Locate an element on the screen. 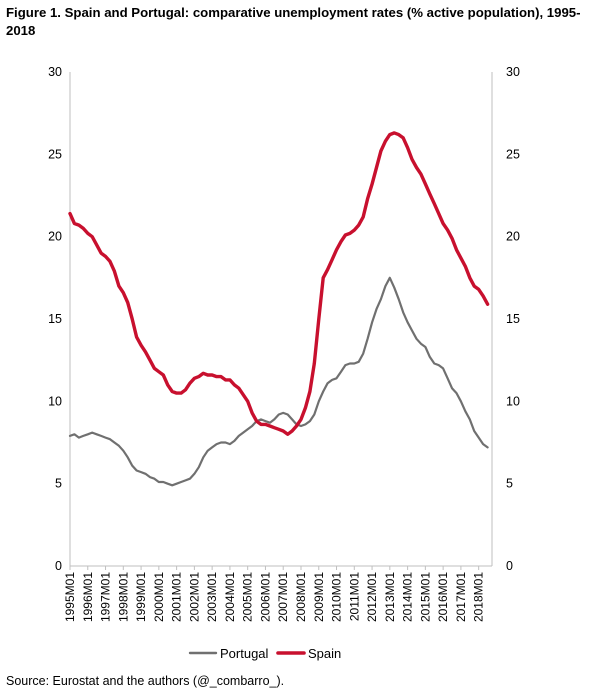 This screenshot has height=695, width=593. x-tick-label: 2007M01 is located at coordinates (283, 597).